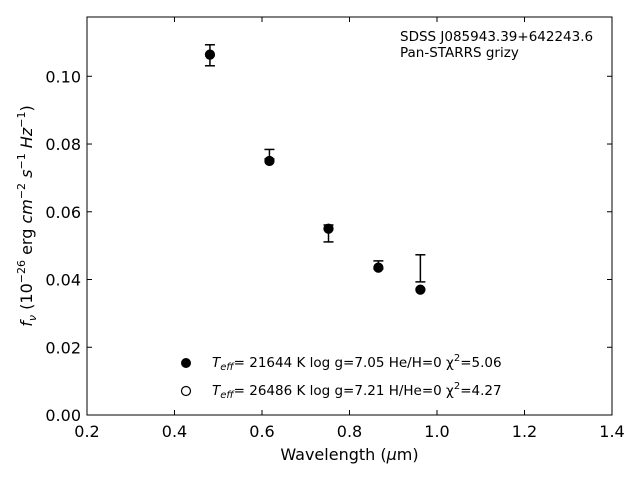 The width and height of the screenshot is (640, 480). What do you see at coordinates (496, 37) in the screenshot?
I see `annotation-line-1: SDSS J085943.39+642243.6` at bounding box center [496, 37].